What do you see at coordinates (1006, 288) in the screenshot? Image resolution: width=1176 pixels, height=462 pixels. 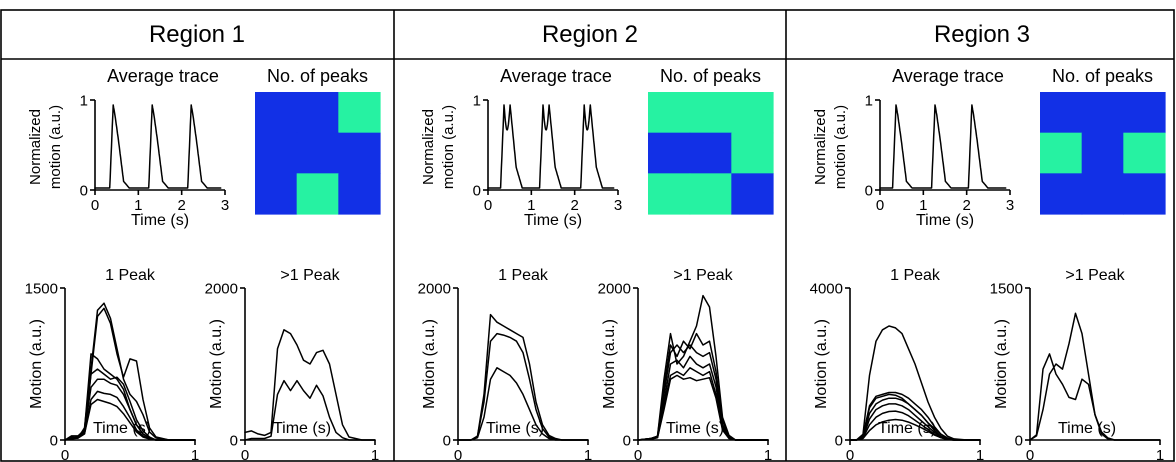 I see `multi-peak-y-tick-label: 1500` at bounding box center [1006, 288].